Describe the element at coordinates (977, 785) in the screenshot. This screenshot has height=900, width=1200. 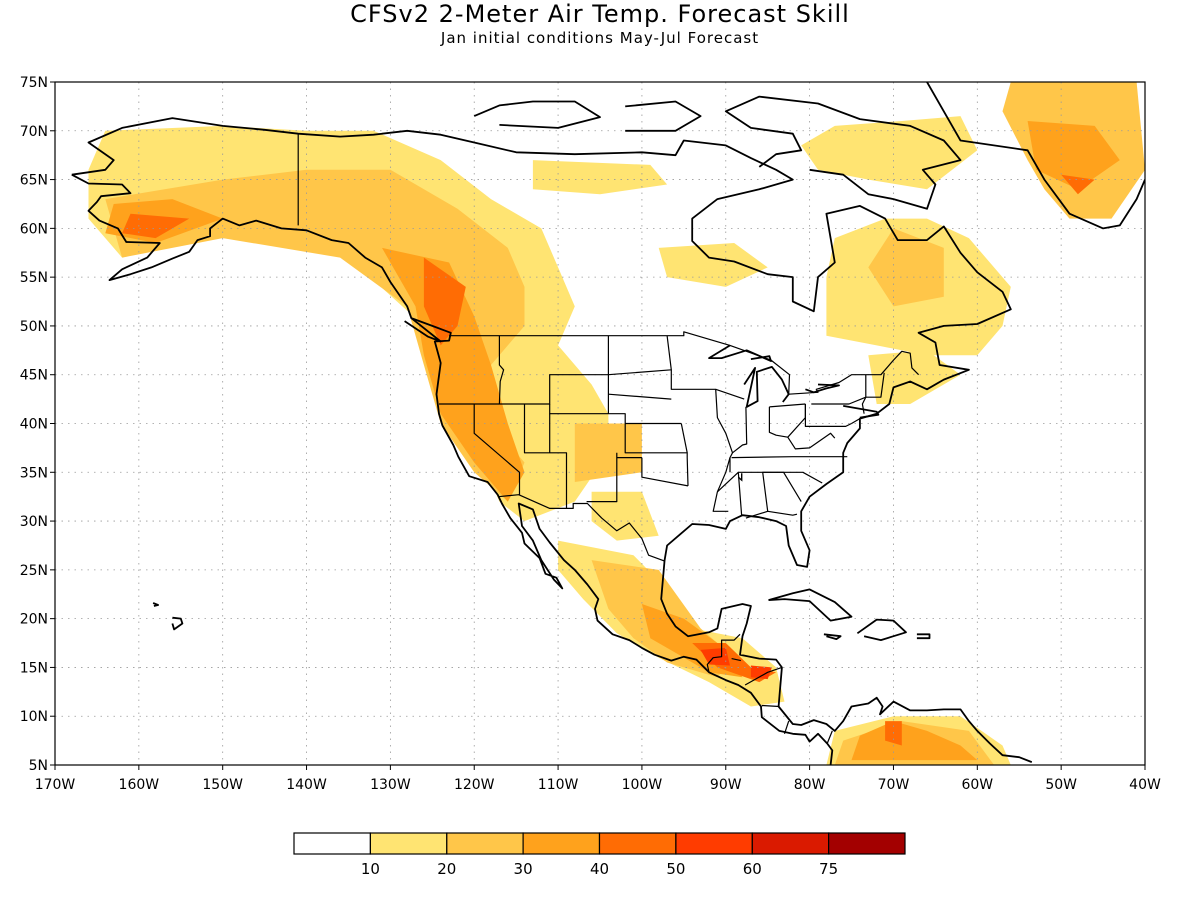
I see `lon-tick-label: 60W` at that location.